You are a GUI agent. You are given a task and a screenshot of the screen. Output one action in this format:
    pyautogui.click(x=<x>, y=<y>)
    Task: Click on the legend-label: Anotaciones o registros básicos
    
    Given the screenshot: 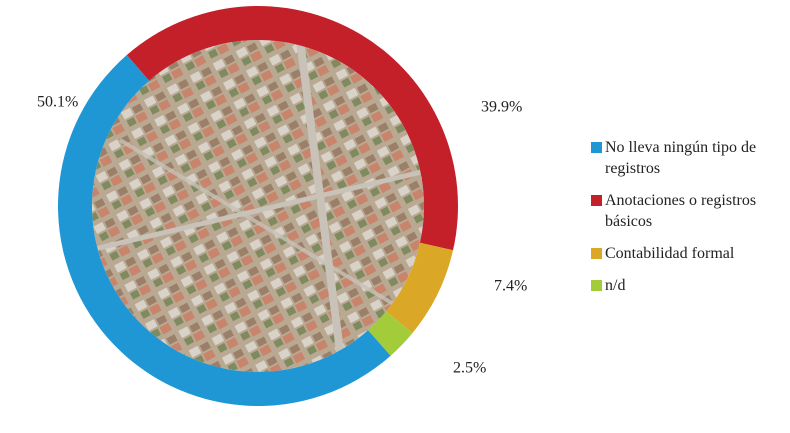 What is the action you would take?
    pyautogui.click(x=681, y=211)
    